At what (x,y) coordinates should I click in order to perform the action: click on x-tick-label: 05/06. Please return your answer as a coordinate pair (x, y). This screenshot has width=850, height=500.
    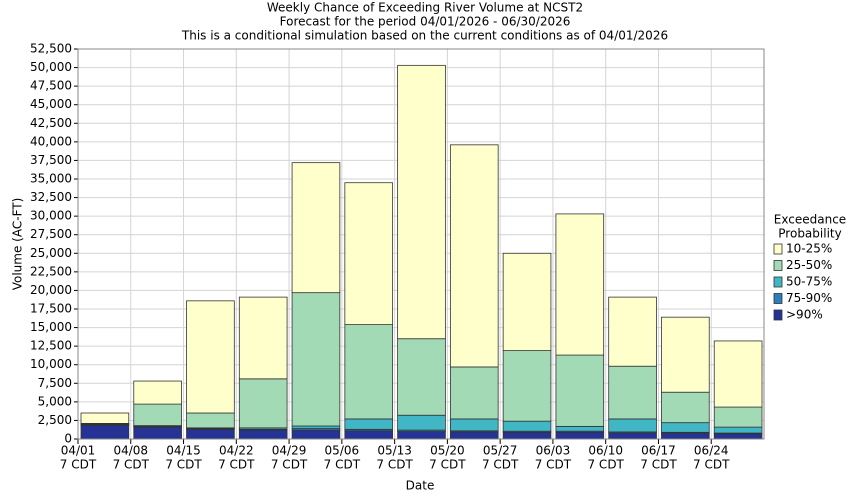
    Looking at the image, I should click on (342, 451).